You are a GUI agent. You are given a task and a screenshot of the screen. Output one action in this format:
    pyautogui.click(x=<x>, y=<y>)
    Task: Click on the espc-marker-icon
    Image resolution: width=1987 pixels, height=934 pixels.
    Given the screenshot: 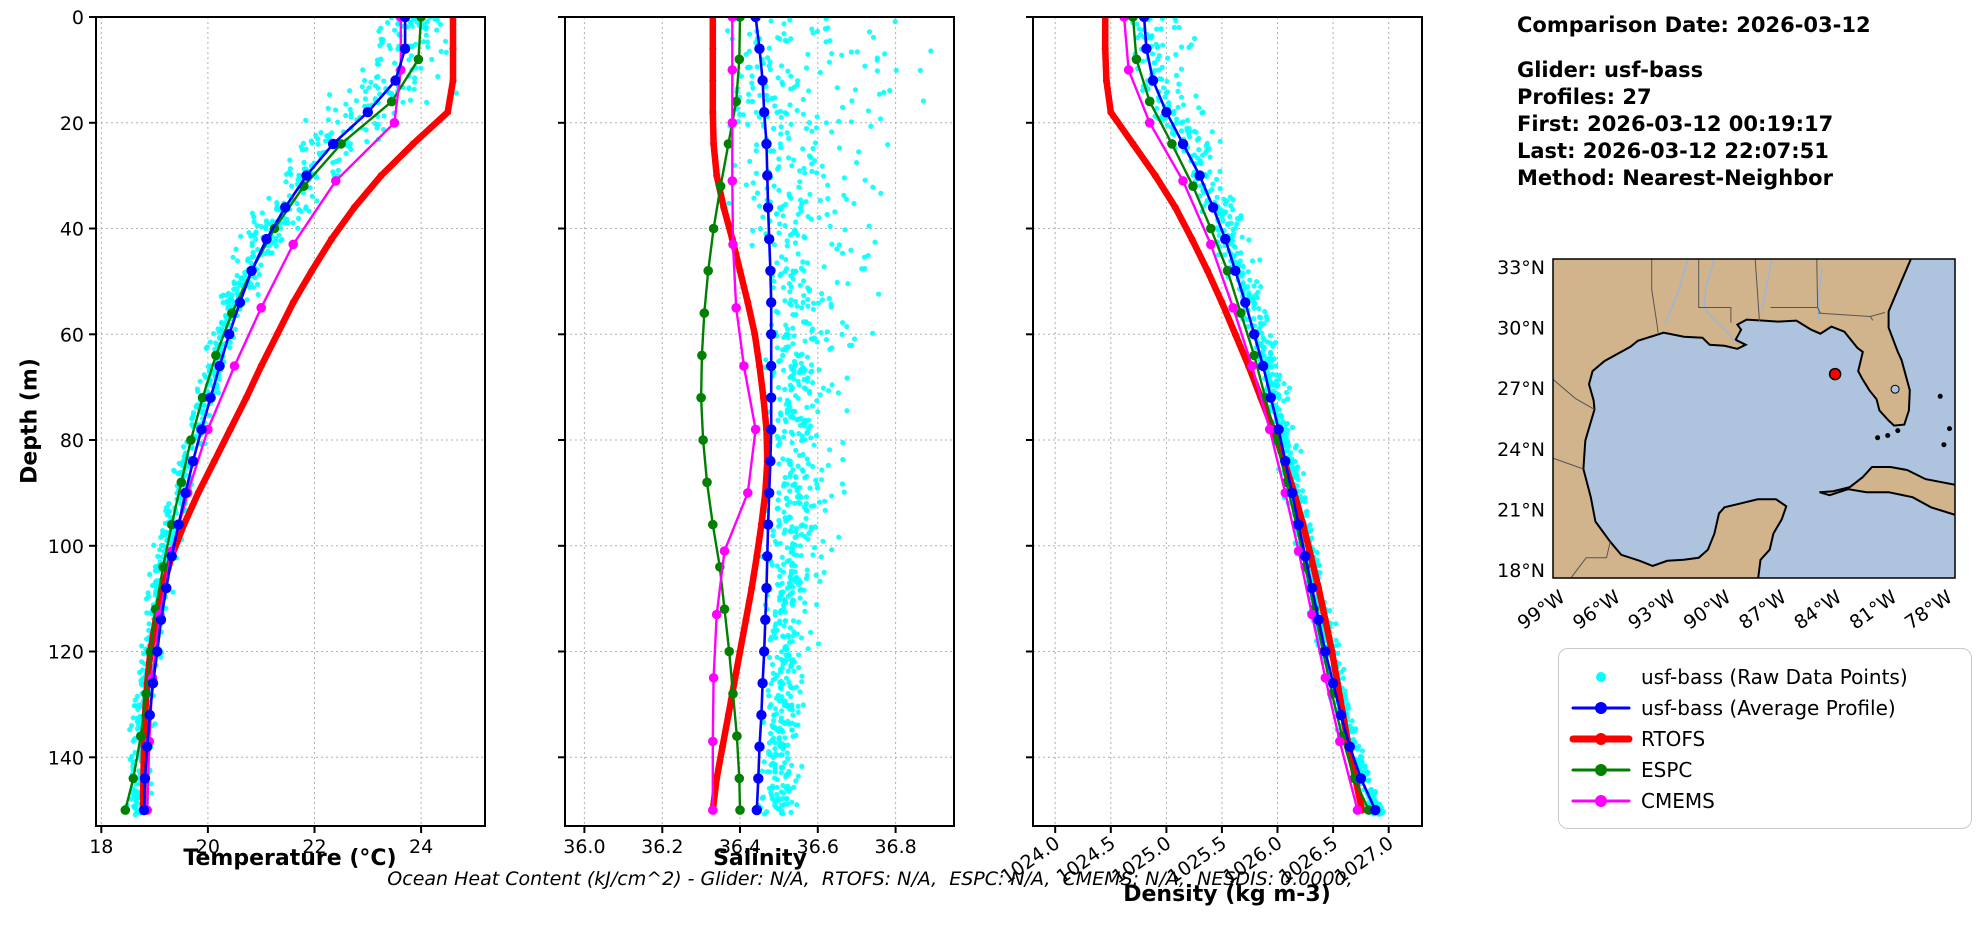 What is the action you would take?
    pyautogui.click(x=1601, y=769)
    